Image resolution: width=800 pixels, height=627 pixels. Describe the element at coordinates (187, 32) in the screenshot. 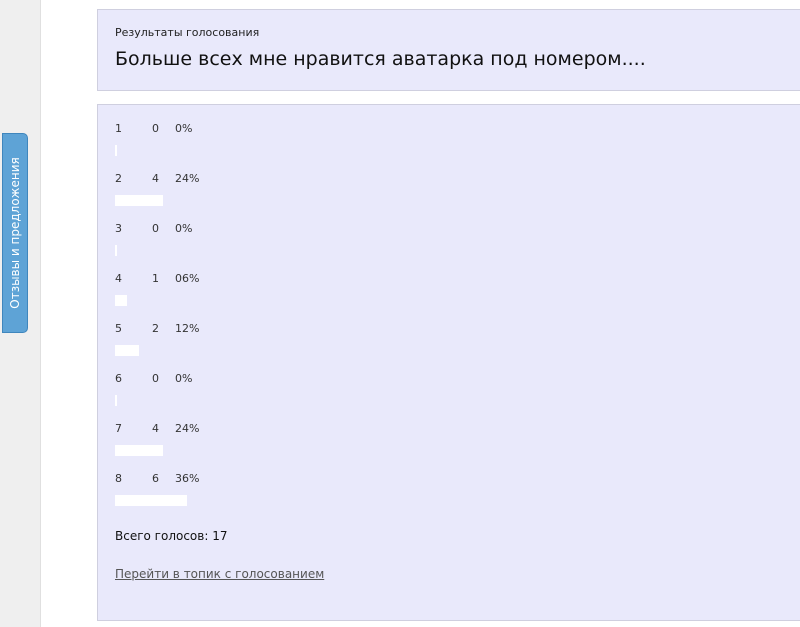

I see `poll-subtitle: Результаты голосования` at that location.